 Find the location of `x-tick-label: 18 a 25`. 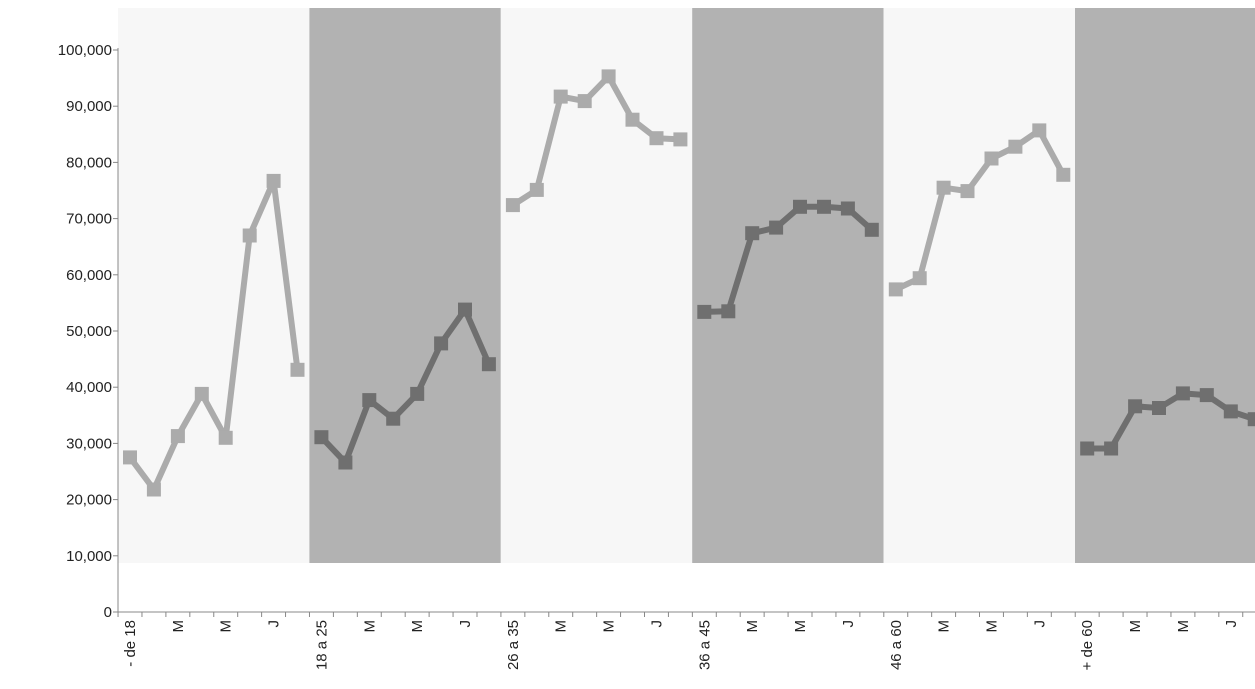

x-tick-label: 18 a 25 is located at coordinates (321, 645).